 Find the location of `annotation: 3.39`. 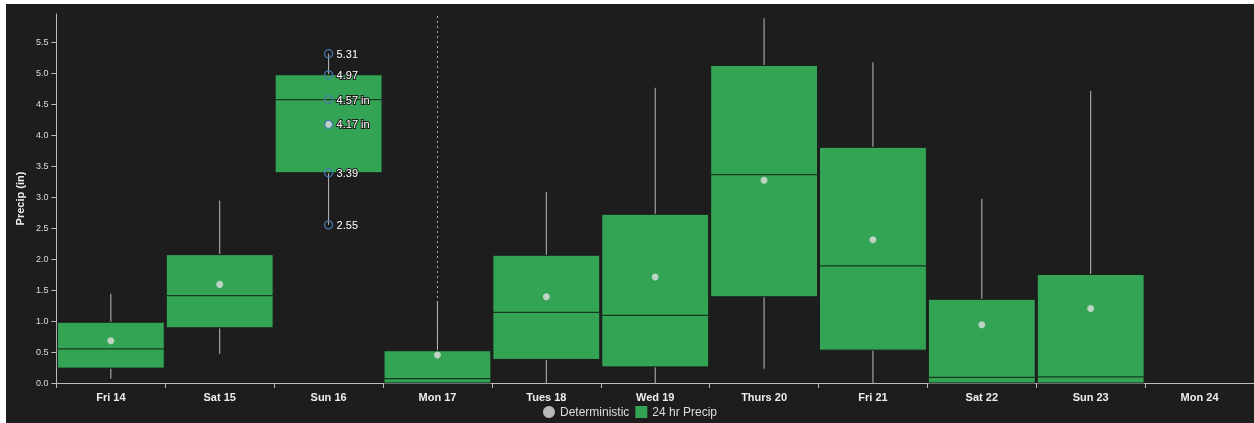

annotation: 3.39 is located at coordinates (347, 172).